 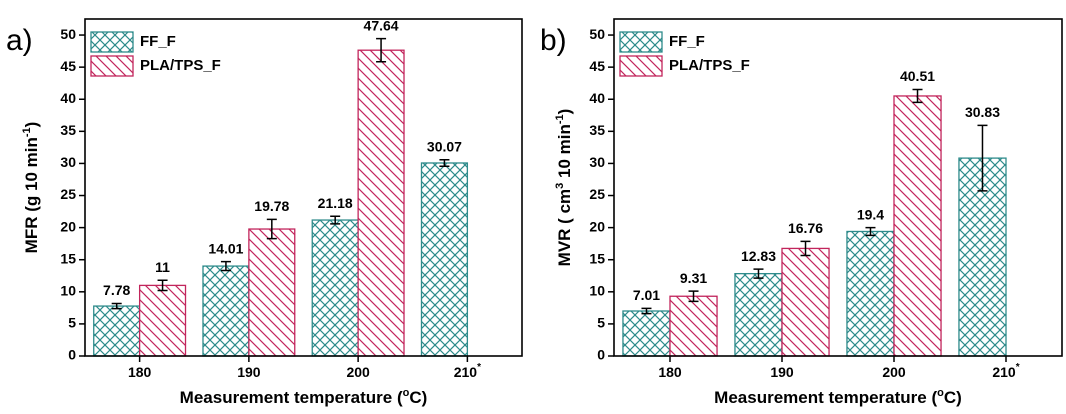 What do you see at coordinates (564, 227) in the screenshot?
I see `y-axis-label-part: MVR ( cm` at bounding box center [564, 227].